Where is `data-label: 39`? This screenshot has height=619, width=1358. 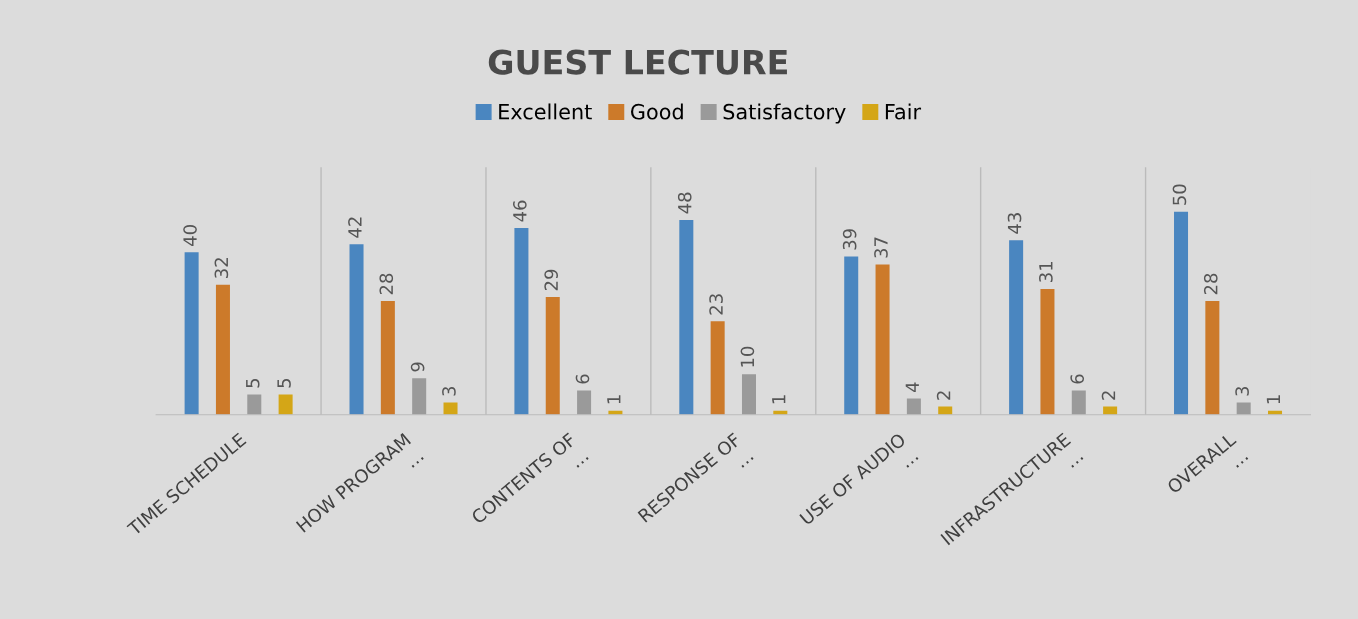
data-label: 39 is located at coordinates (849, 239).